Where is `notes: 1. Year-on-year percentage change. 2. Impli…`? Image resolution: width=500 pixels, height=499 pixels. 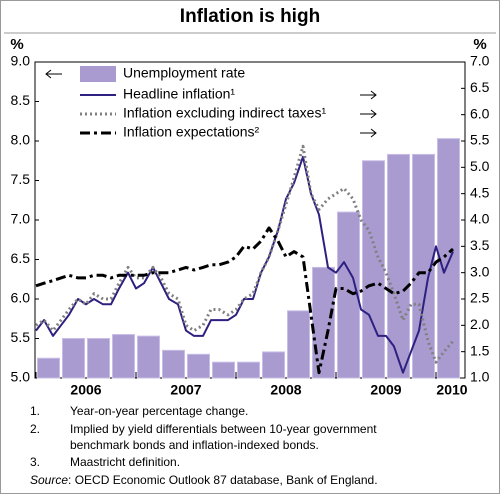
notes: 1. Year-on-year percentage change. 2. Impli… is located at coordinates (203, 436).